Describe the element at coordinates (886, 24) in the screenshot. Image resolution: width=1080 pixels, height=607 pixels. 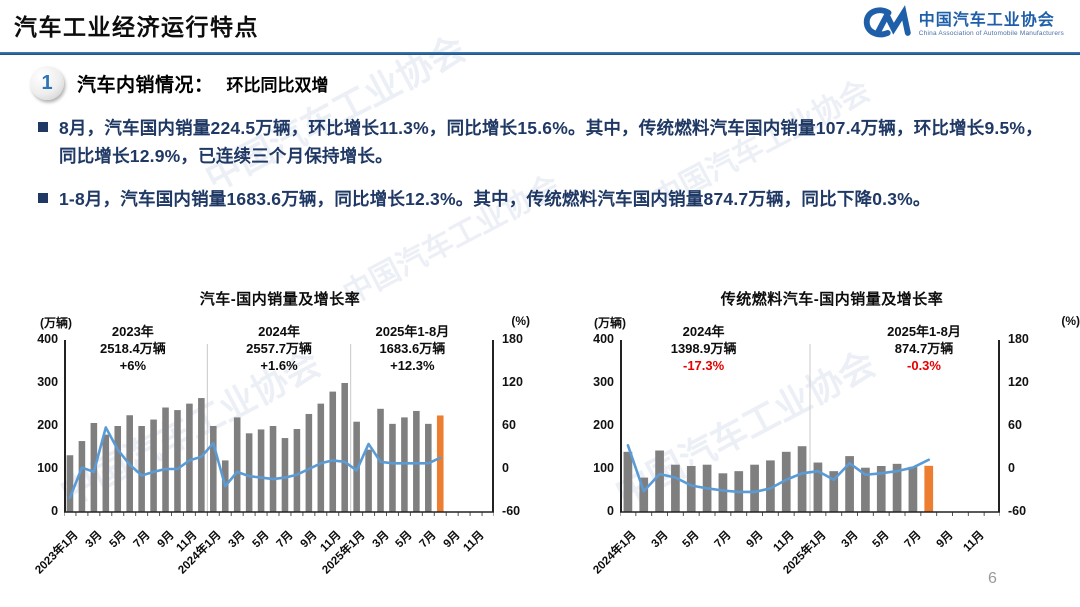
I see `caam-logo-mark-icon` at that location.